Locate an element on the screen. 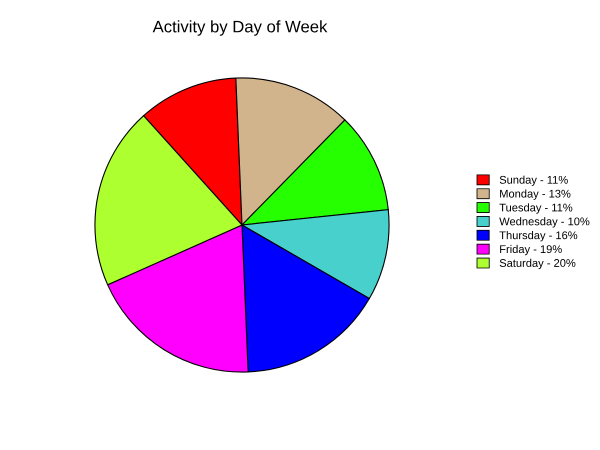  chart-title: Activity by Day of Week is located at coordinates (240, 28).